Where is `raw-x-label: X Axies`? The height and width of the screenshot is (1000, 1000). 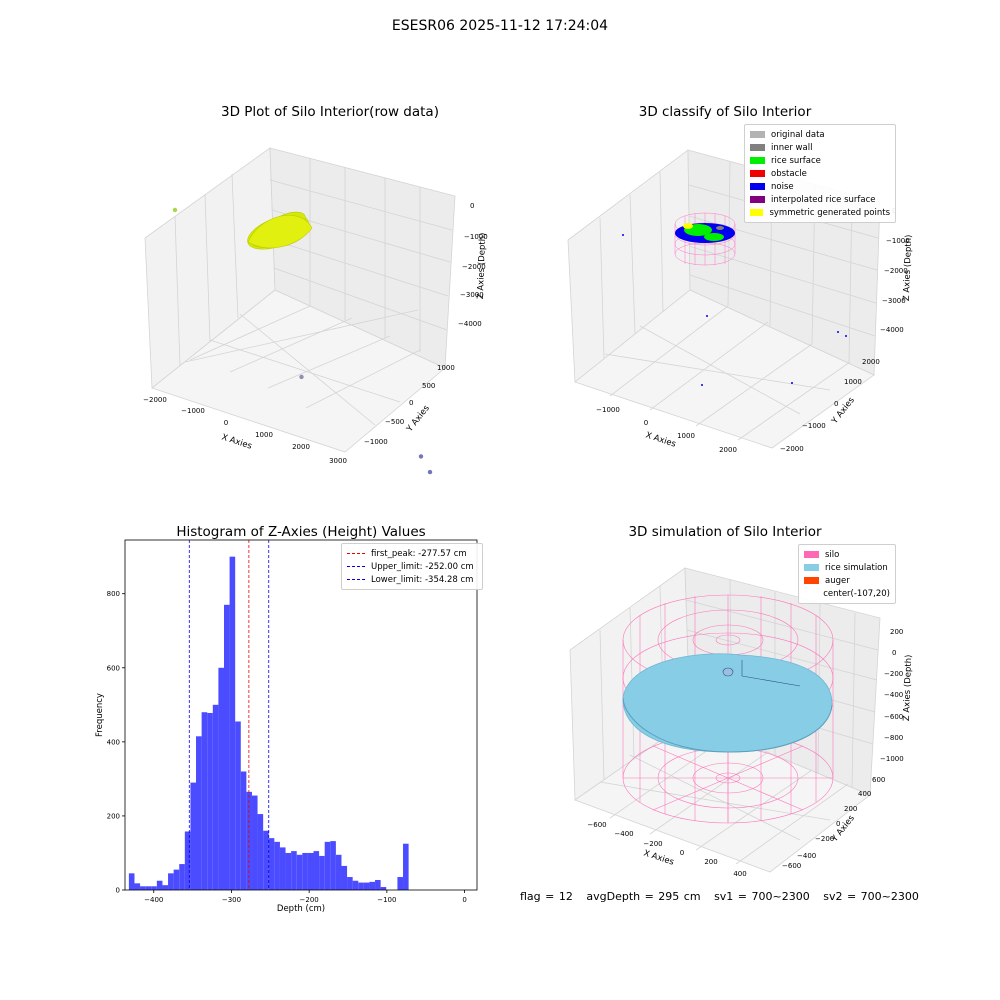
raw-x-label: X Axies is located at coordinates (236, 441).